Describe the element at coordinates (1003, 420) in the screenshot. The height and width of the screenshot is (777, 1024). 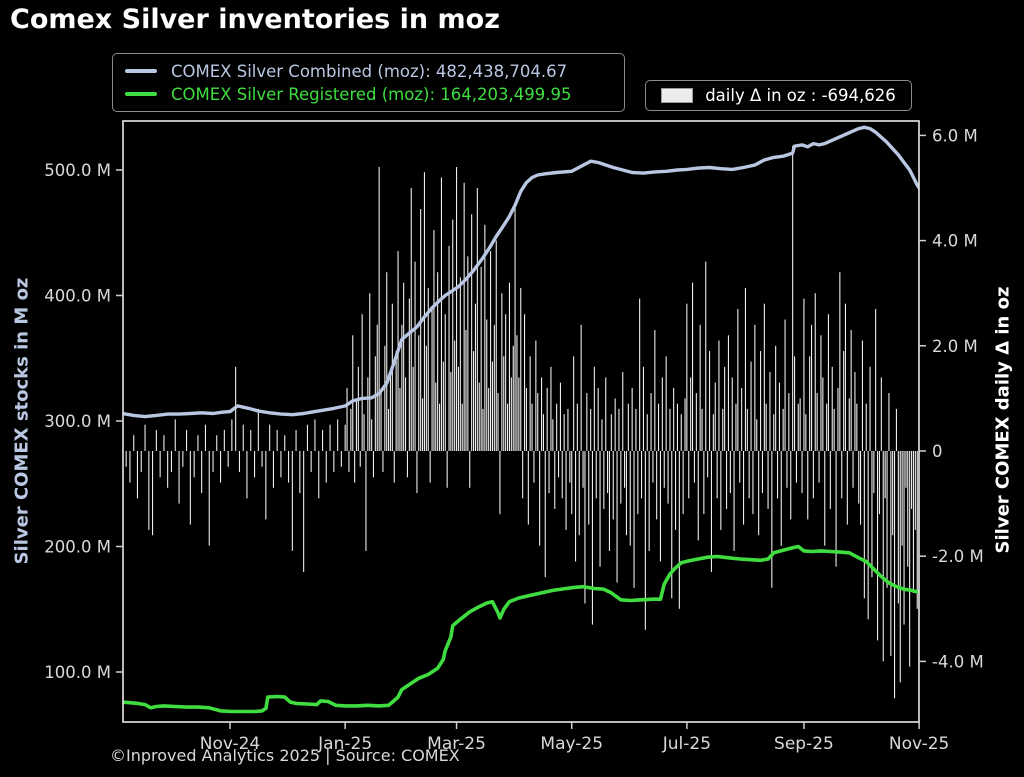
I see `right-axis-title: Silver COMEX daily Δ in oz` at that location.